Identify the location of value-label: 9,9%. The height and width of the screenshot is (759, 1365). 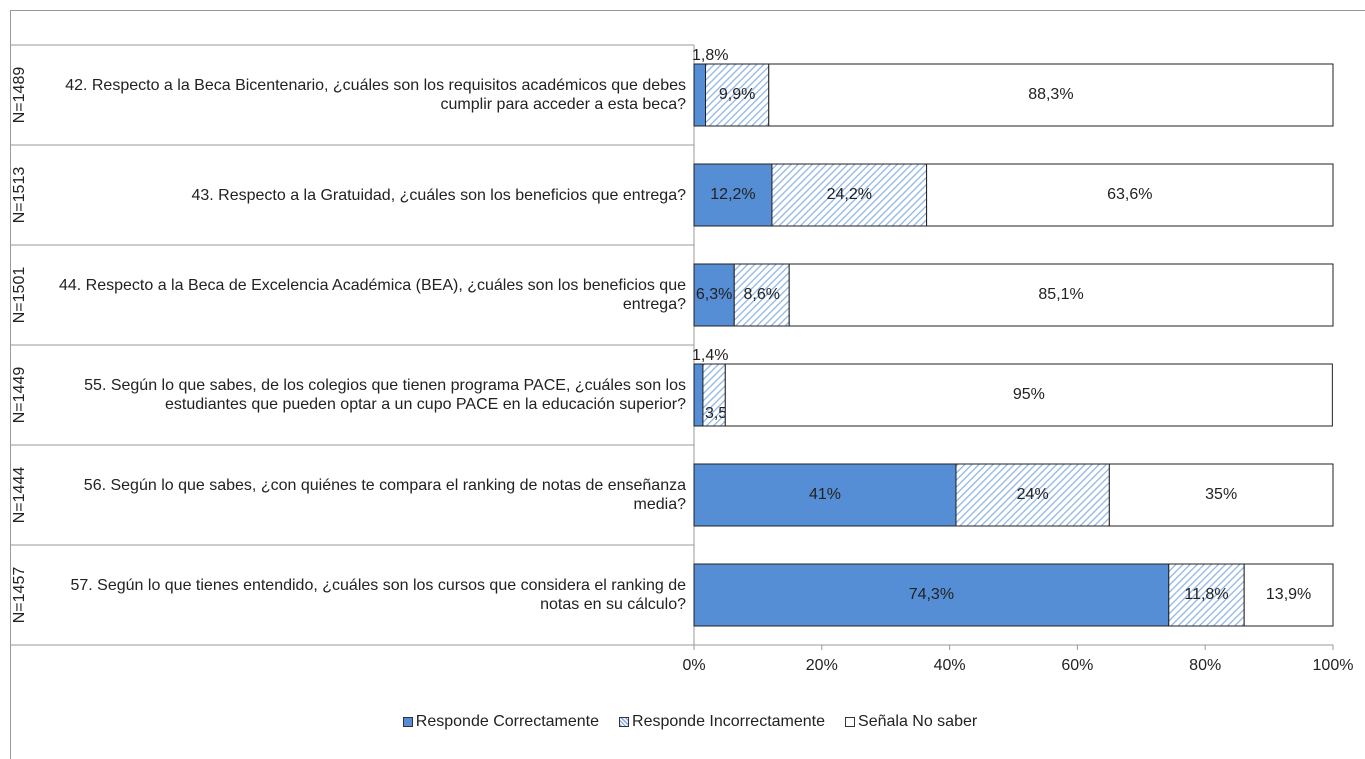
(737, 94).